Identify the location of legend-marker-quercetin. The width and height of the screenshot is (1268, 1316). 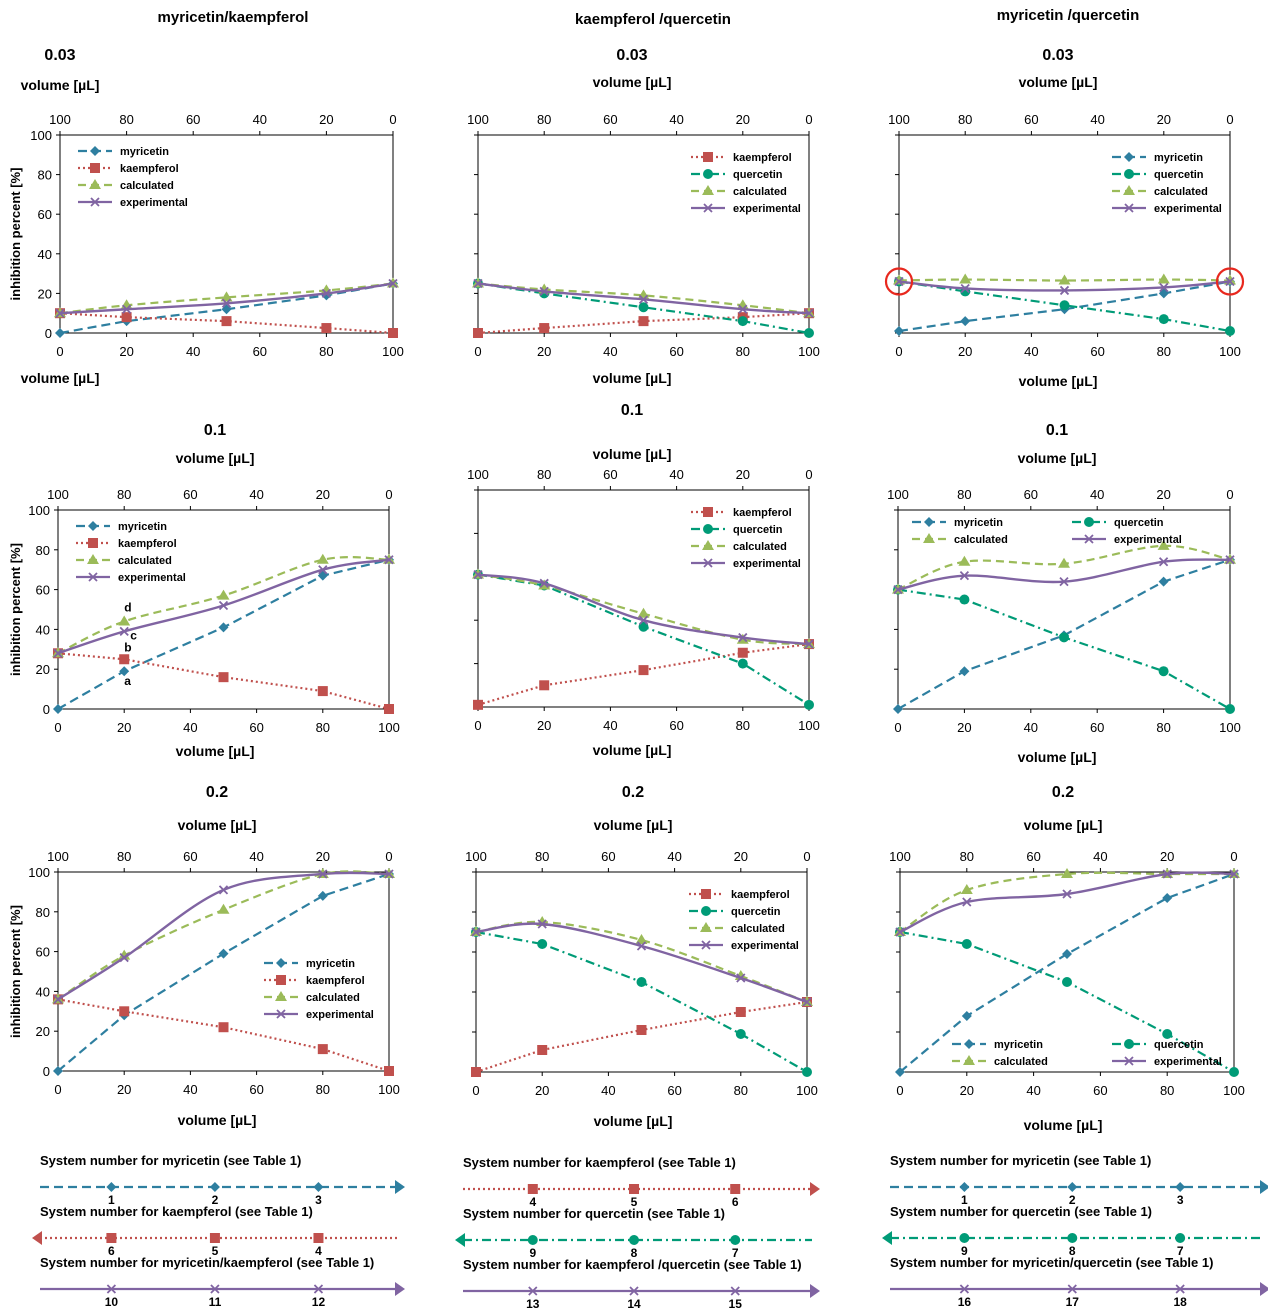
(708, 174).